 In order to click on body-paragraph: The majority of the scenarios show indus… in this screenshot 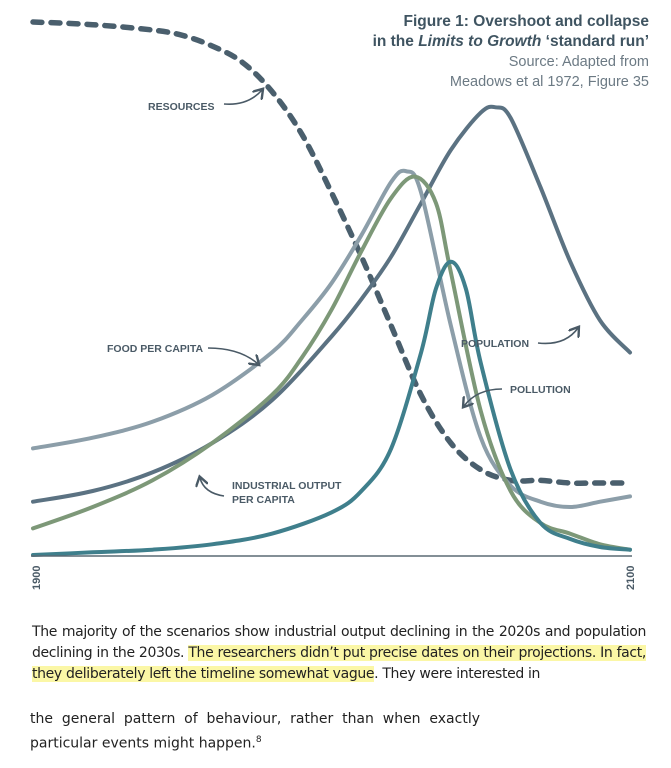, I will do `click(339, 653)`.